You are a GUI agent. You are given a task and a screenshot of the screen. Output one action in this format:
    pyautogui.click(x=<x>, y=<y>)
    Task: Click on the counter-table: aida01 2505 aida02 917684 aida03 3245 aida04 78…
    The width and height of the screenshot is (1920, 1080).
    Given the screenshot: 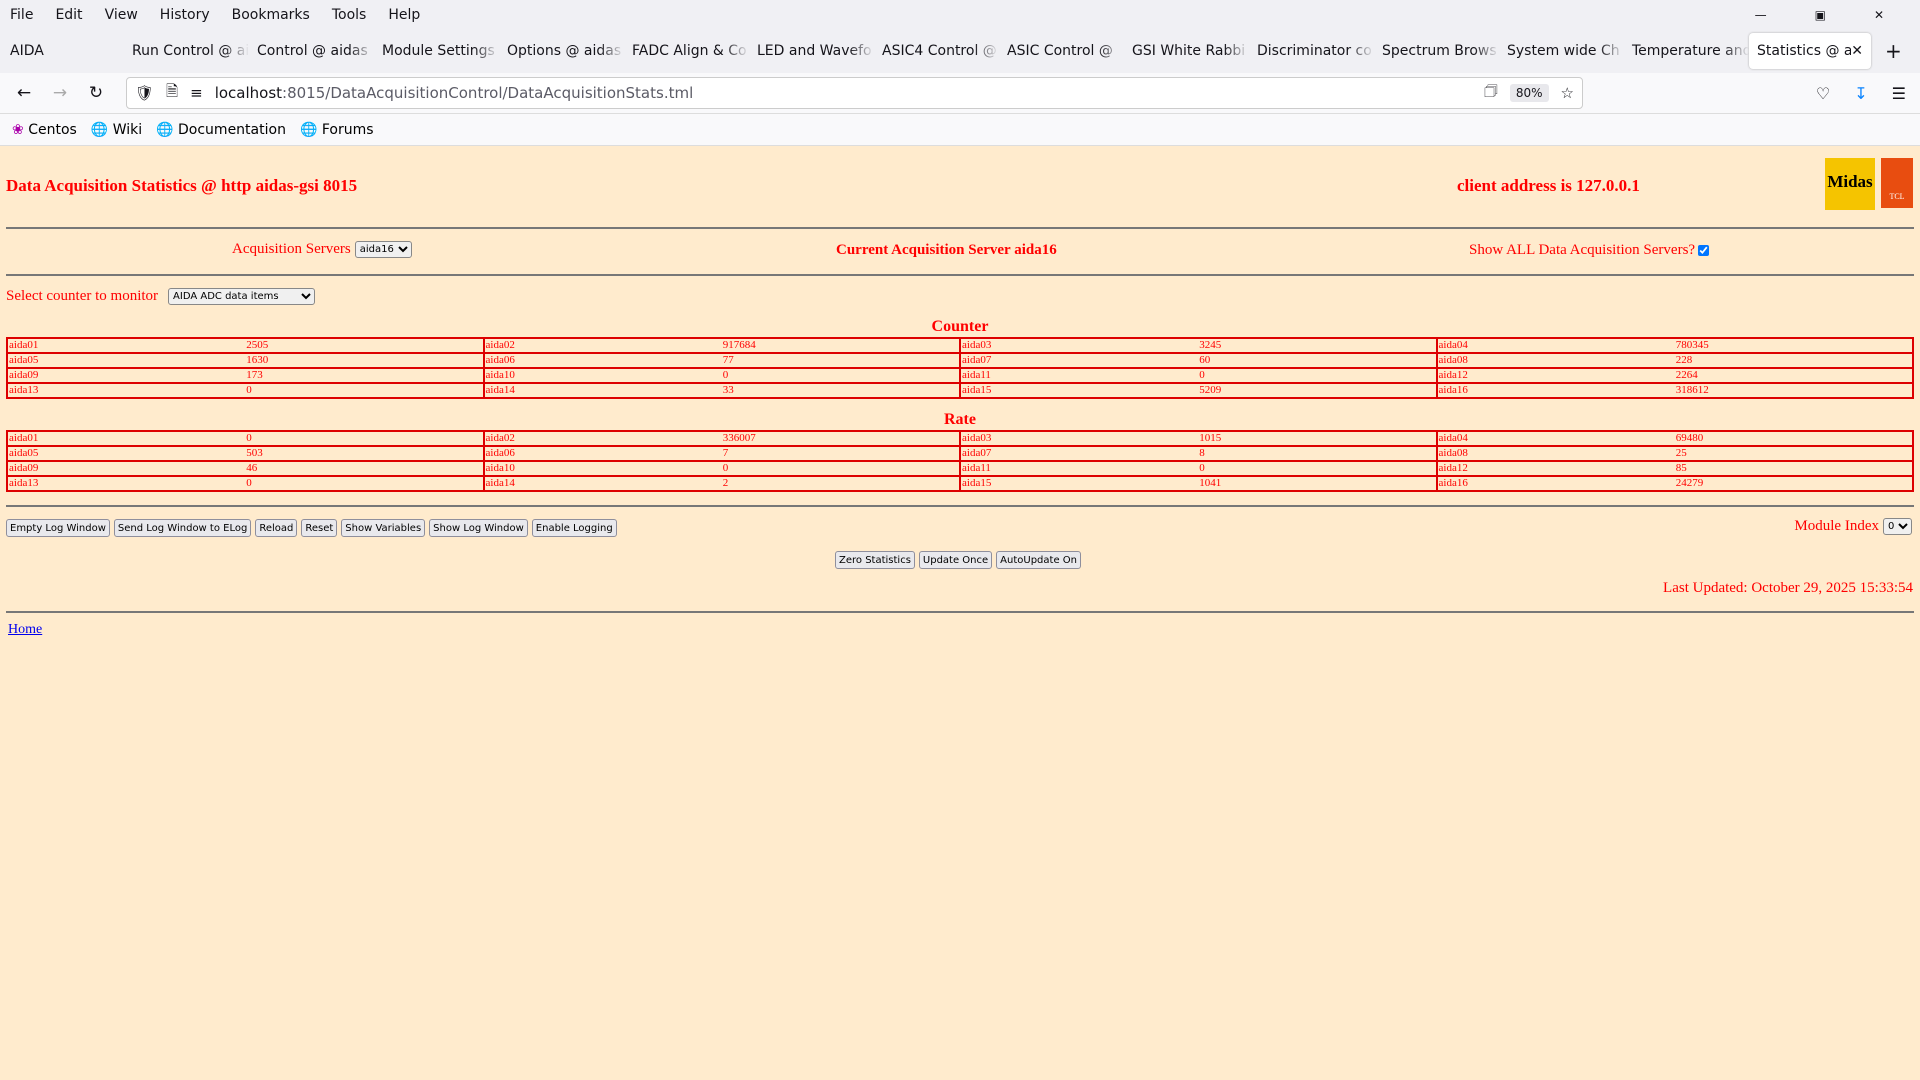 What is the action you would take?
    pyautogui.click(x=959, y=368)
    